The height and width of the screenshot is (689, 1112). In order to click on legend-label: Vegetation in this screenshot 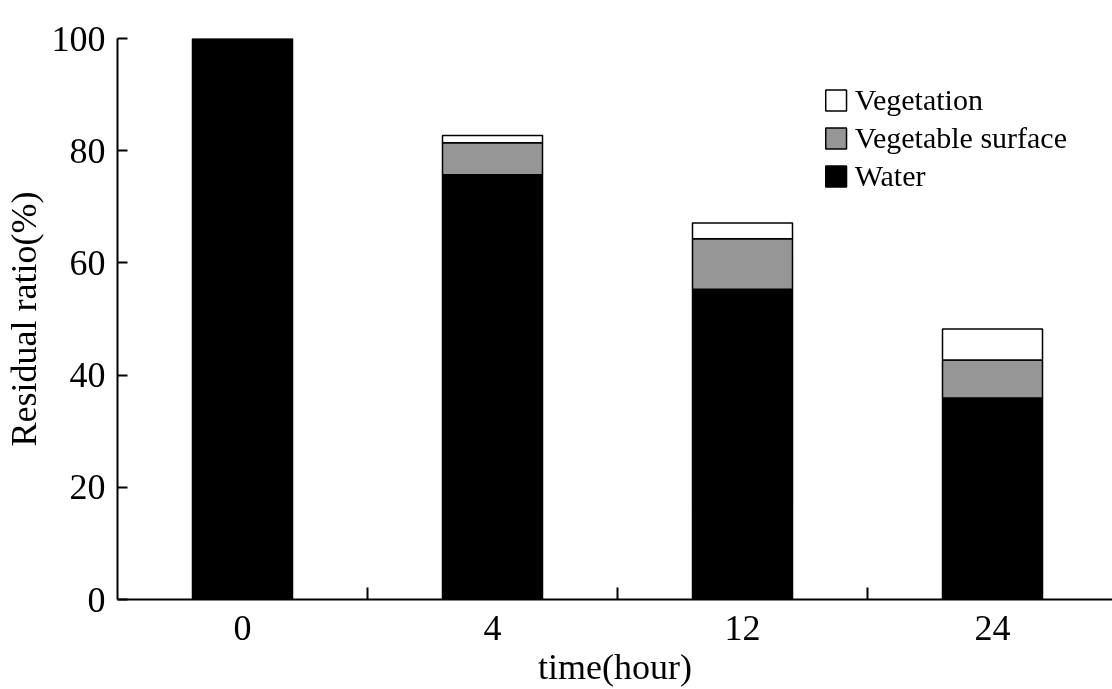, I will do `click(918, 100)`.